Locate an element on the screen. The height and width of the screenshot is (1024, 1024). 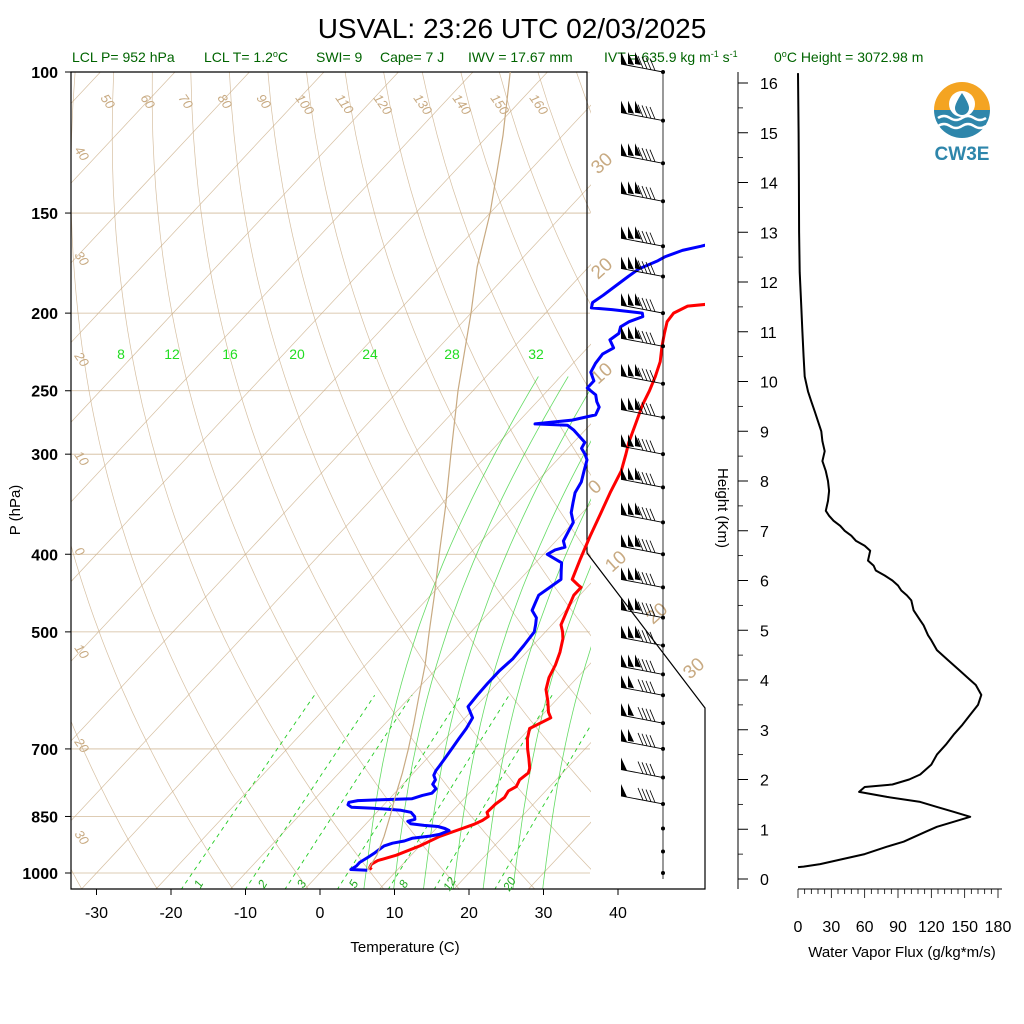
isotherm-right-label: 20 is located at coordinates (602, 269).